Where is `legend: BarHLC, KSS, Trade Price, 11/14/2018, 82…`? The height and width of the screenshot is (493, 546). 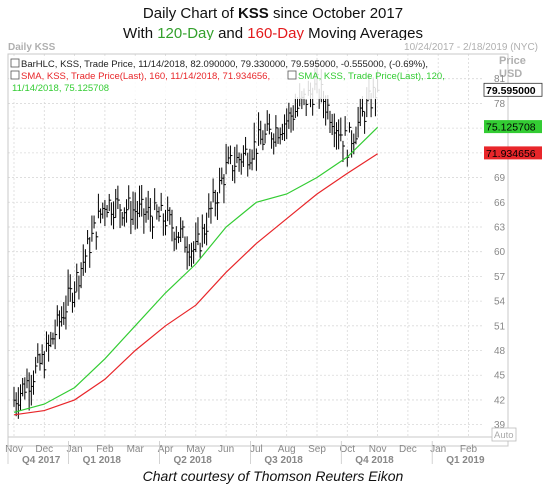
legend: BarHLC, KSS, Trade Price, 11/14/2018, 82… is located at coordinates (227, 78).